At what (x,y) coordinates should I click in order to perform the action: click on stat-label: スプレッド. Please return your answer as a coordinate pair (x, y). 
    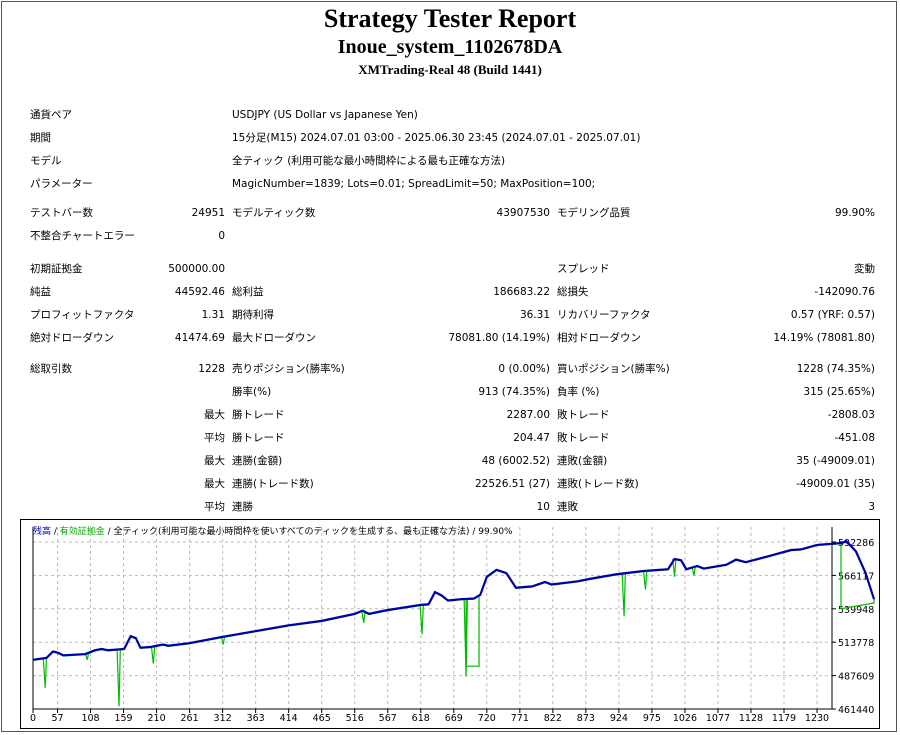
    Looking at the image, I should click on (583, 269).